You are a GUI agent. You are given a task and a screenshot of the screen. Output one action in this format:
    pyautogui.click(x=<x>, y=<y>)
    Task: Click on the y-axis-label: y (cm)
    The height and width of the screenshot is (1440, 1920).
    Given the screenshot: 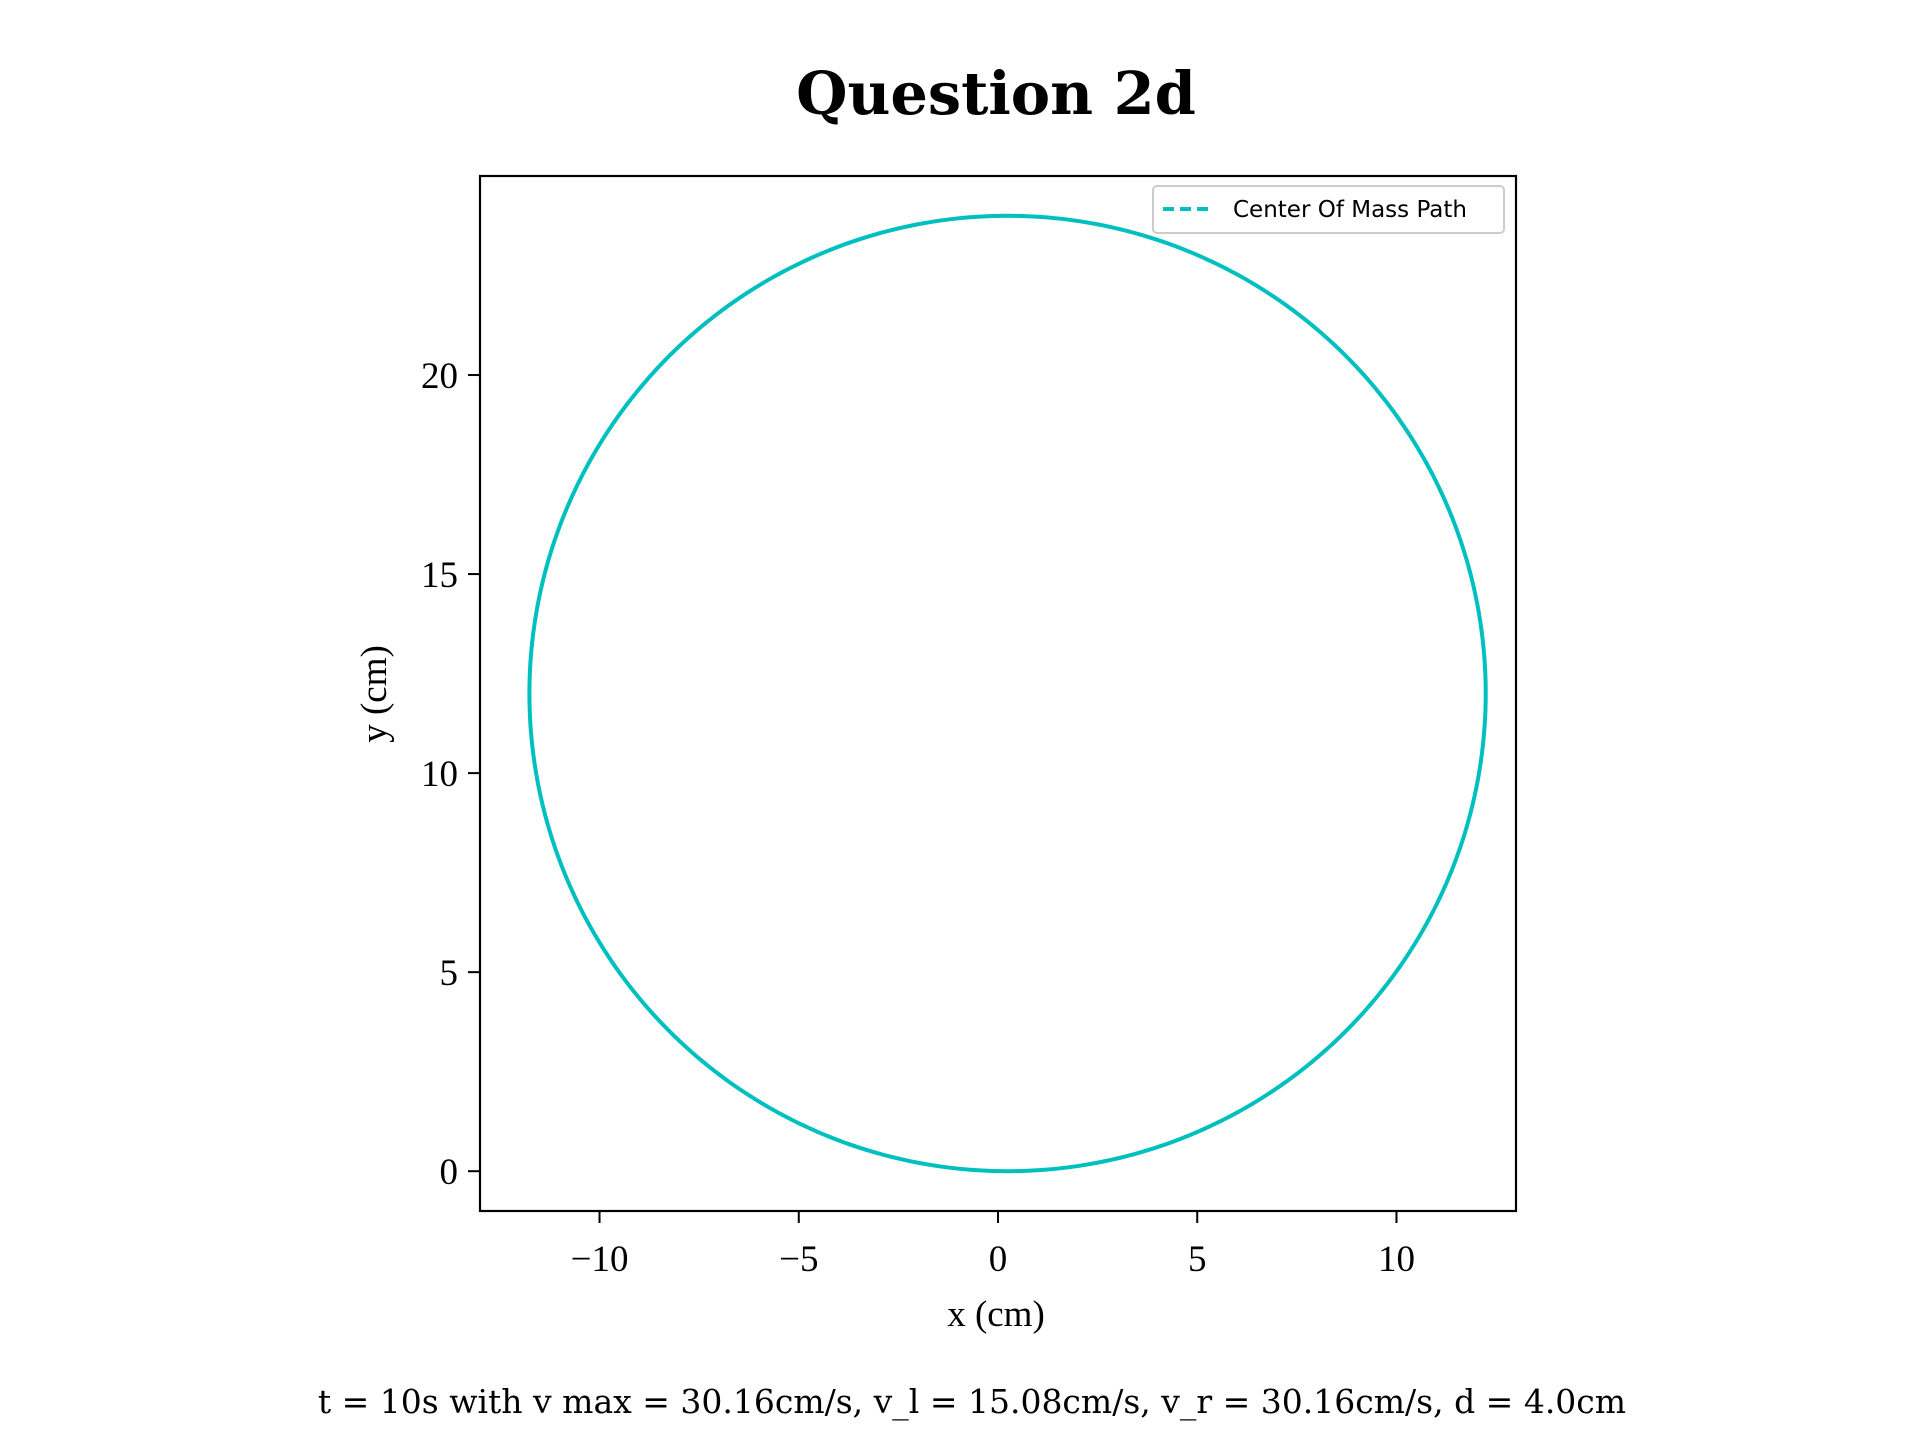 What is the action you would take?
    pyautogui.click(x=374, y=694)
    